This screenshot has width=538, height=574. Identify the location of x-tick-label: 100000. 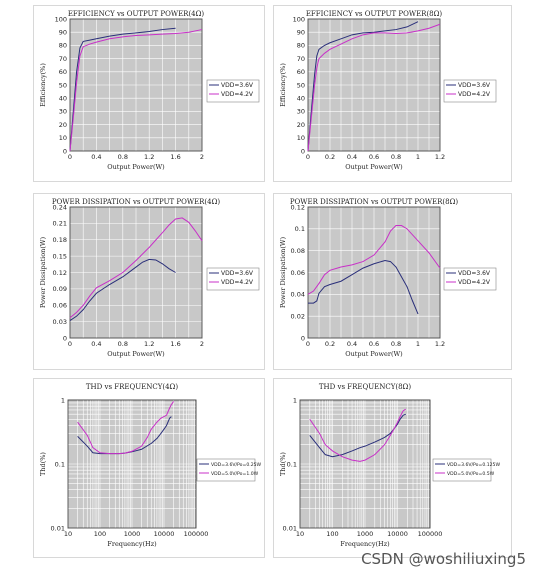
(196, 534).